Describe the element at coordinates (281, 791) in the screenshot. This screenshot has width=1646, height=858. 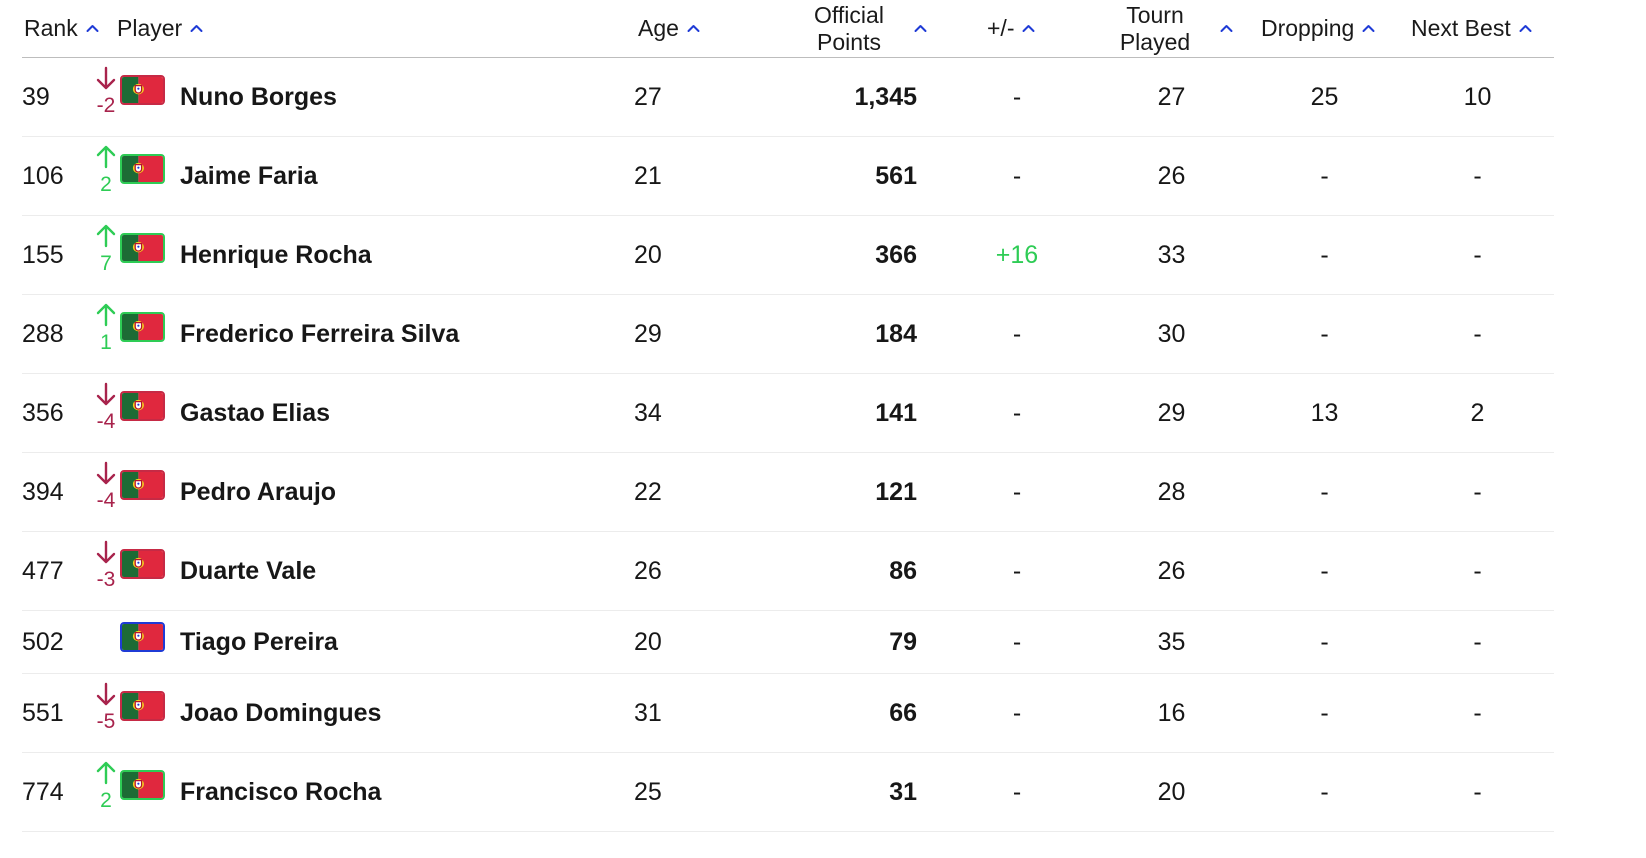
I see `player-name-link: Francisco Rocha` at that location.